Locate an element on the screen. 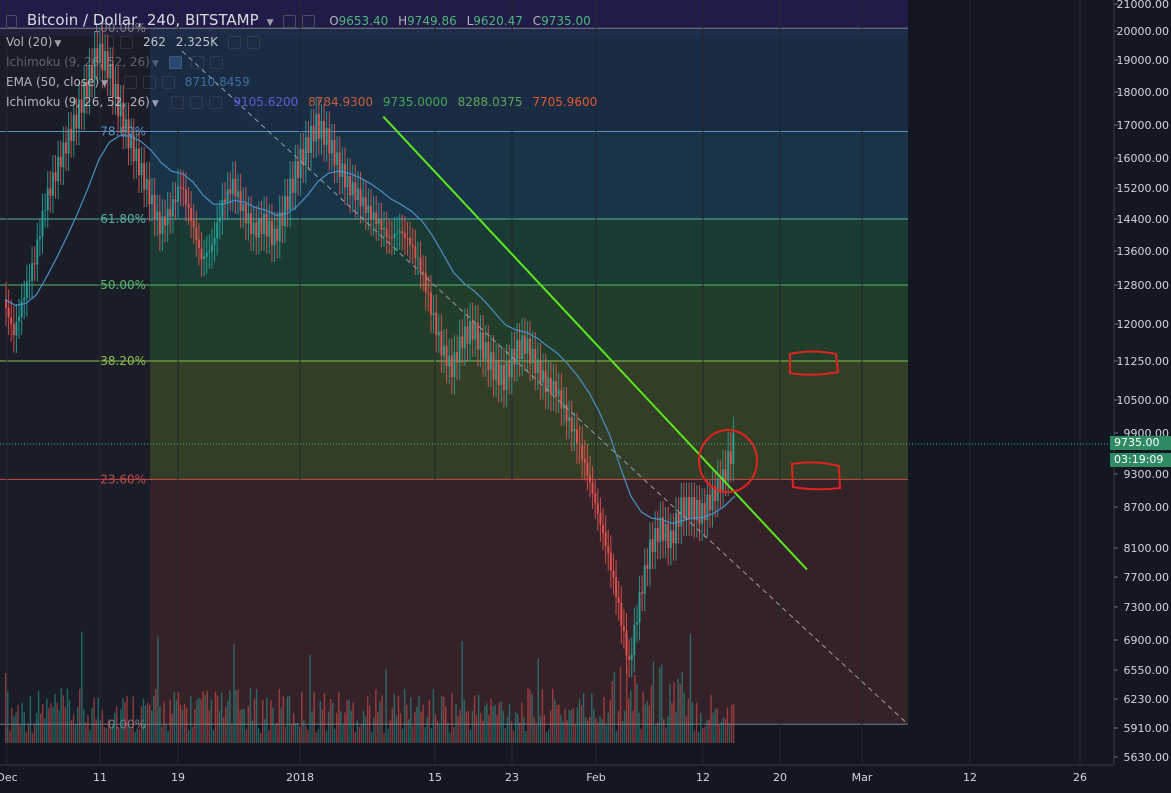  ichimoku-hidden-label: Ichimoku (9, 26, 52, 26) is located at coordinates (78, 62).